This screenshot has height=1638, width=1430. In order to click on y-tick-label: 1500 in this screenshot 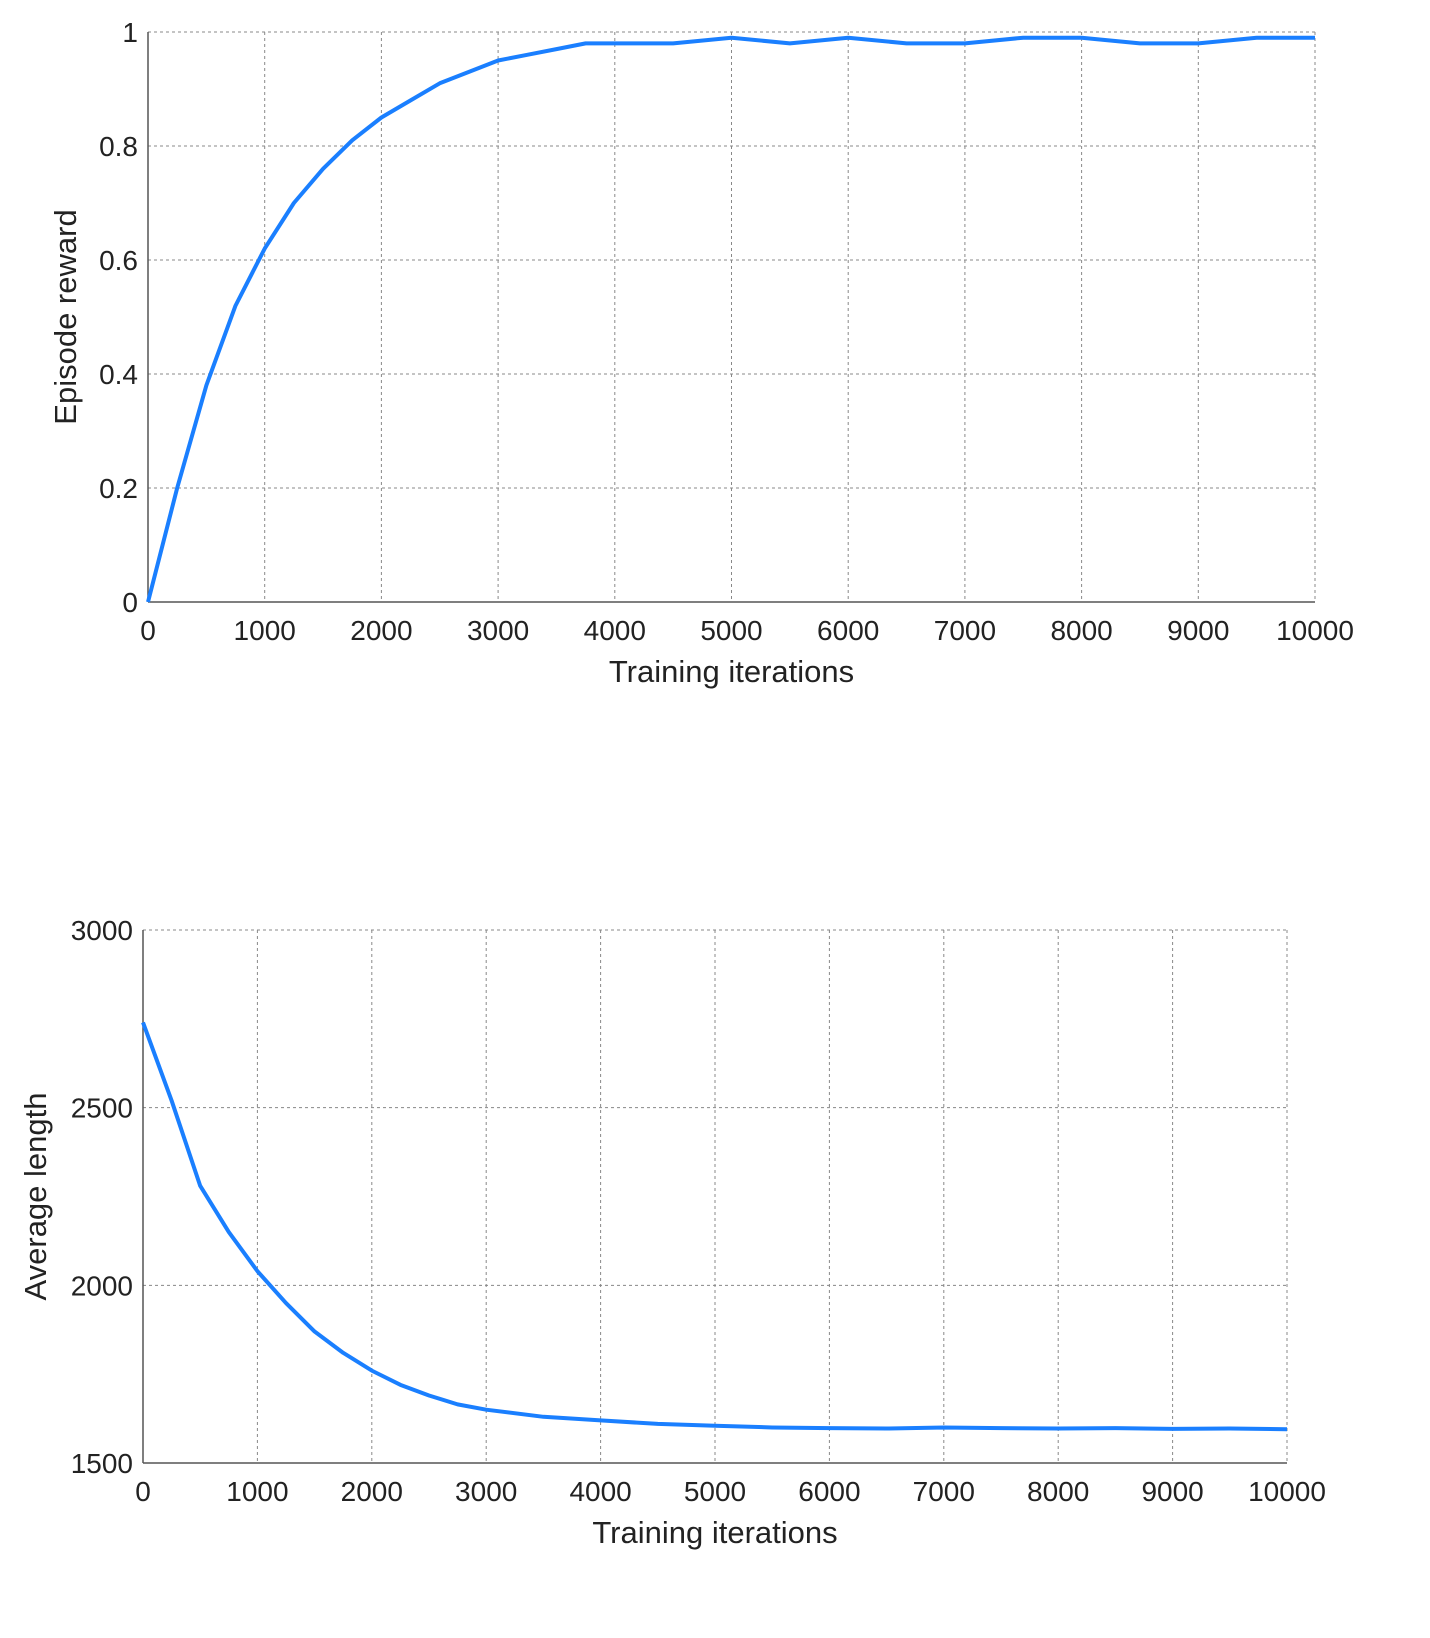, I will do `click(102, 1463)`.